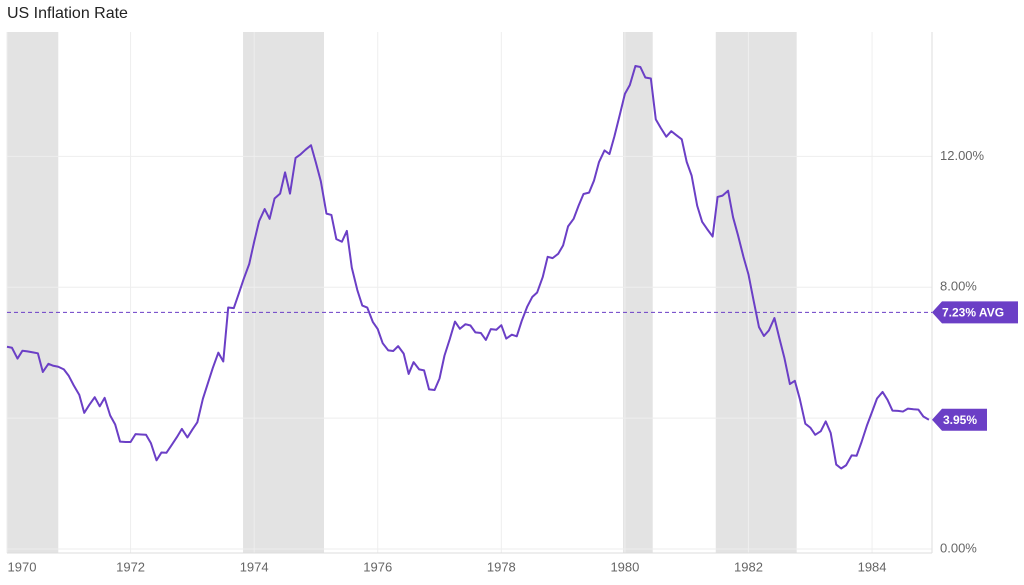  What do you see at coordinates (958, 547) in the screenshot?
I see `y-tick-label: 0.00%` at bounding box center [958, 547].